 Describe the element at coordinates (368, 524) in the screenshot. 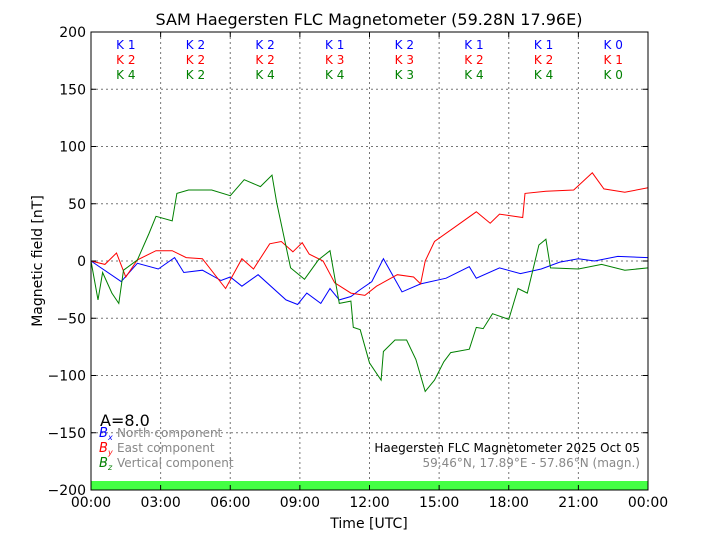

I see `x-axis-label: Time [UTC]` at that location.